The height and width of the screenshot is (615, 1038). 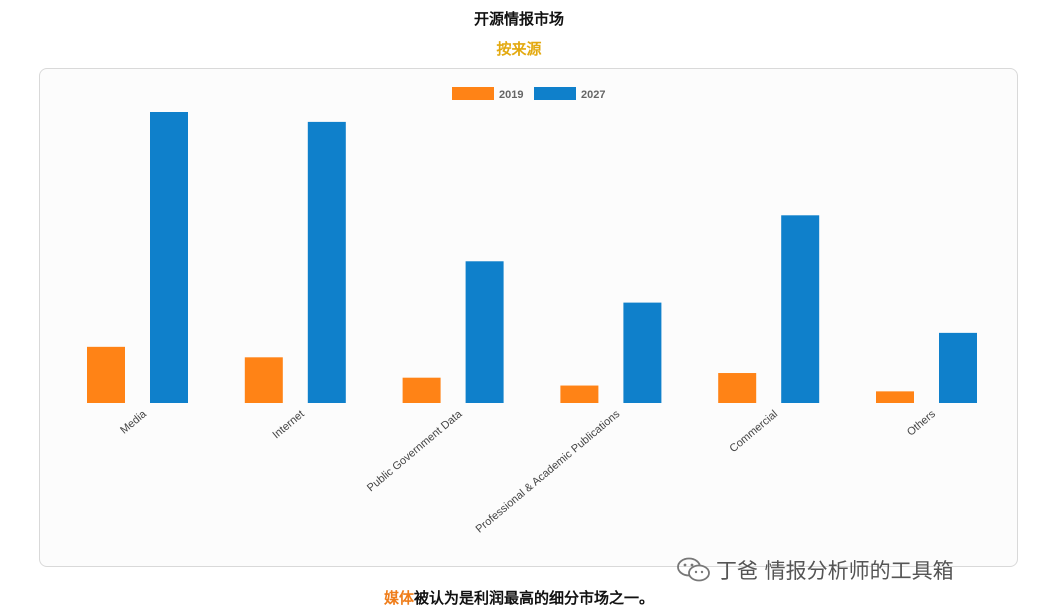 I want to click on watermark-text: 丁爸 情报分析师的工具箱, so click(x=835, y=571).